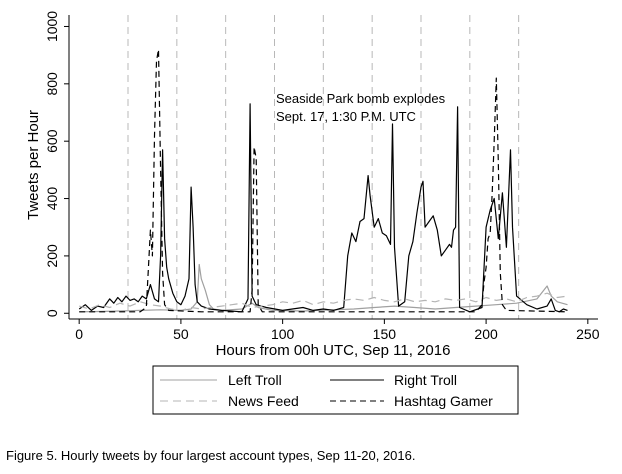 Image resolution: width=622 pixels, height=474 pixels. I want to click on x-tick-label: 0, so click(79, 334).